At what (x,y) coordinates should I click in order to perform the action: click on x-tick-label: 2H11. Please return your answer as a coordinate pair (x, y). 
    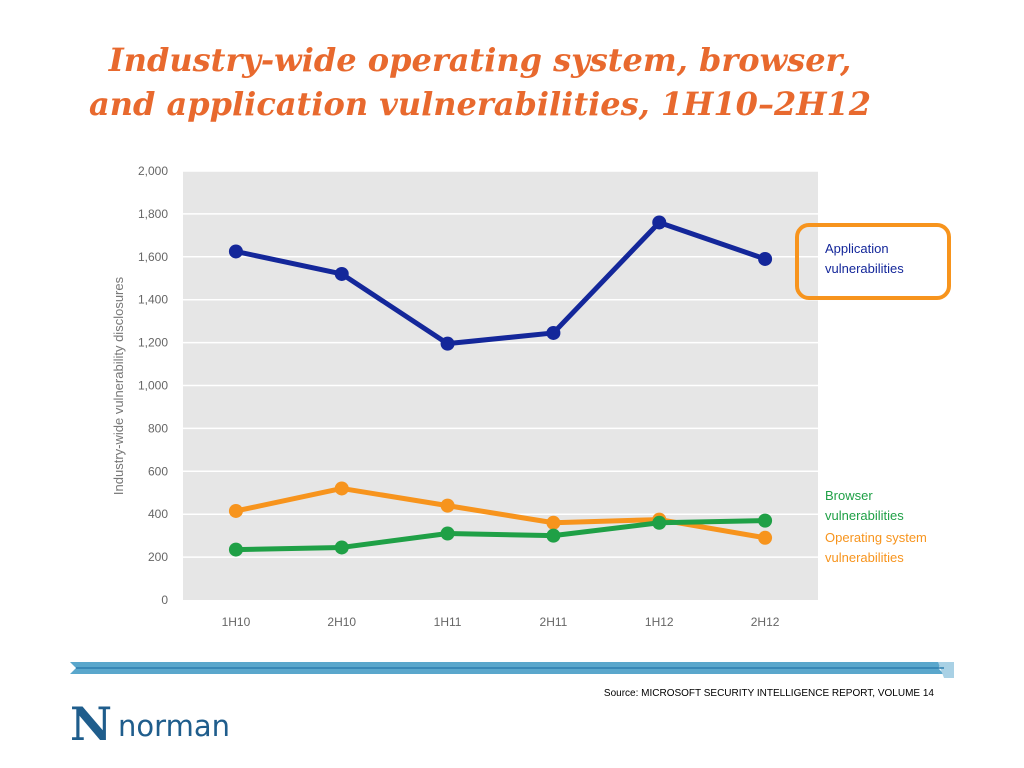
    Looking at the image, I should click on (554, 622).